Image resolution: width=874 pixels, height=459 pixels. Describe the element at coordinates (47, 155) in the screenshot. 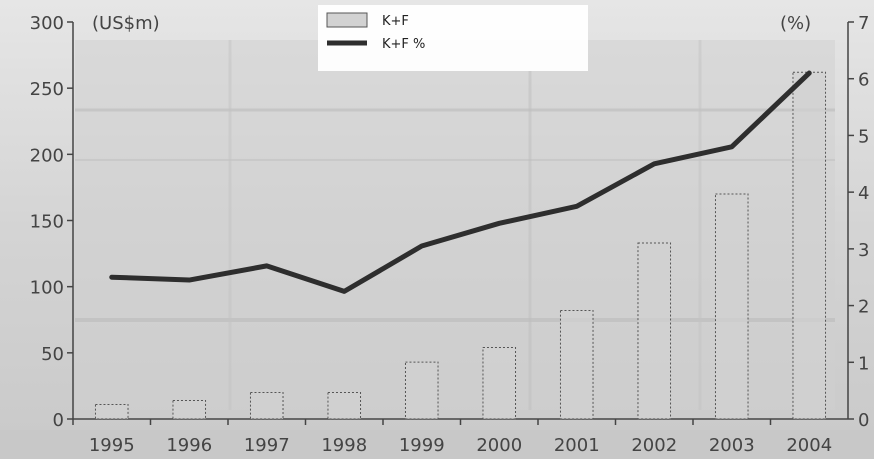

I see `left-axis-tick-label: 200` at that location.